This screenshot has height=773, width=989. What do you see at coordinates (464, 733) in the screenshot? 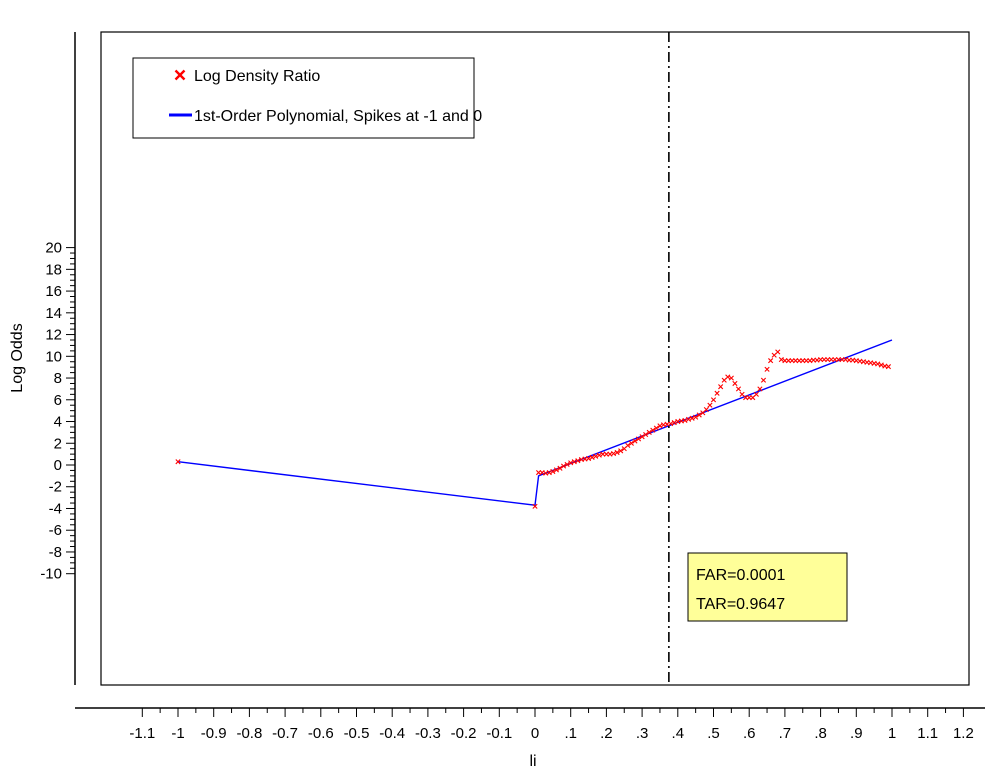
I see `x-tick-label-minus-0p2: -0.2` at bounding box center [464, 733].